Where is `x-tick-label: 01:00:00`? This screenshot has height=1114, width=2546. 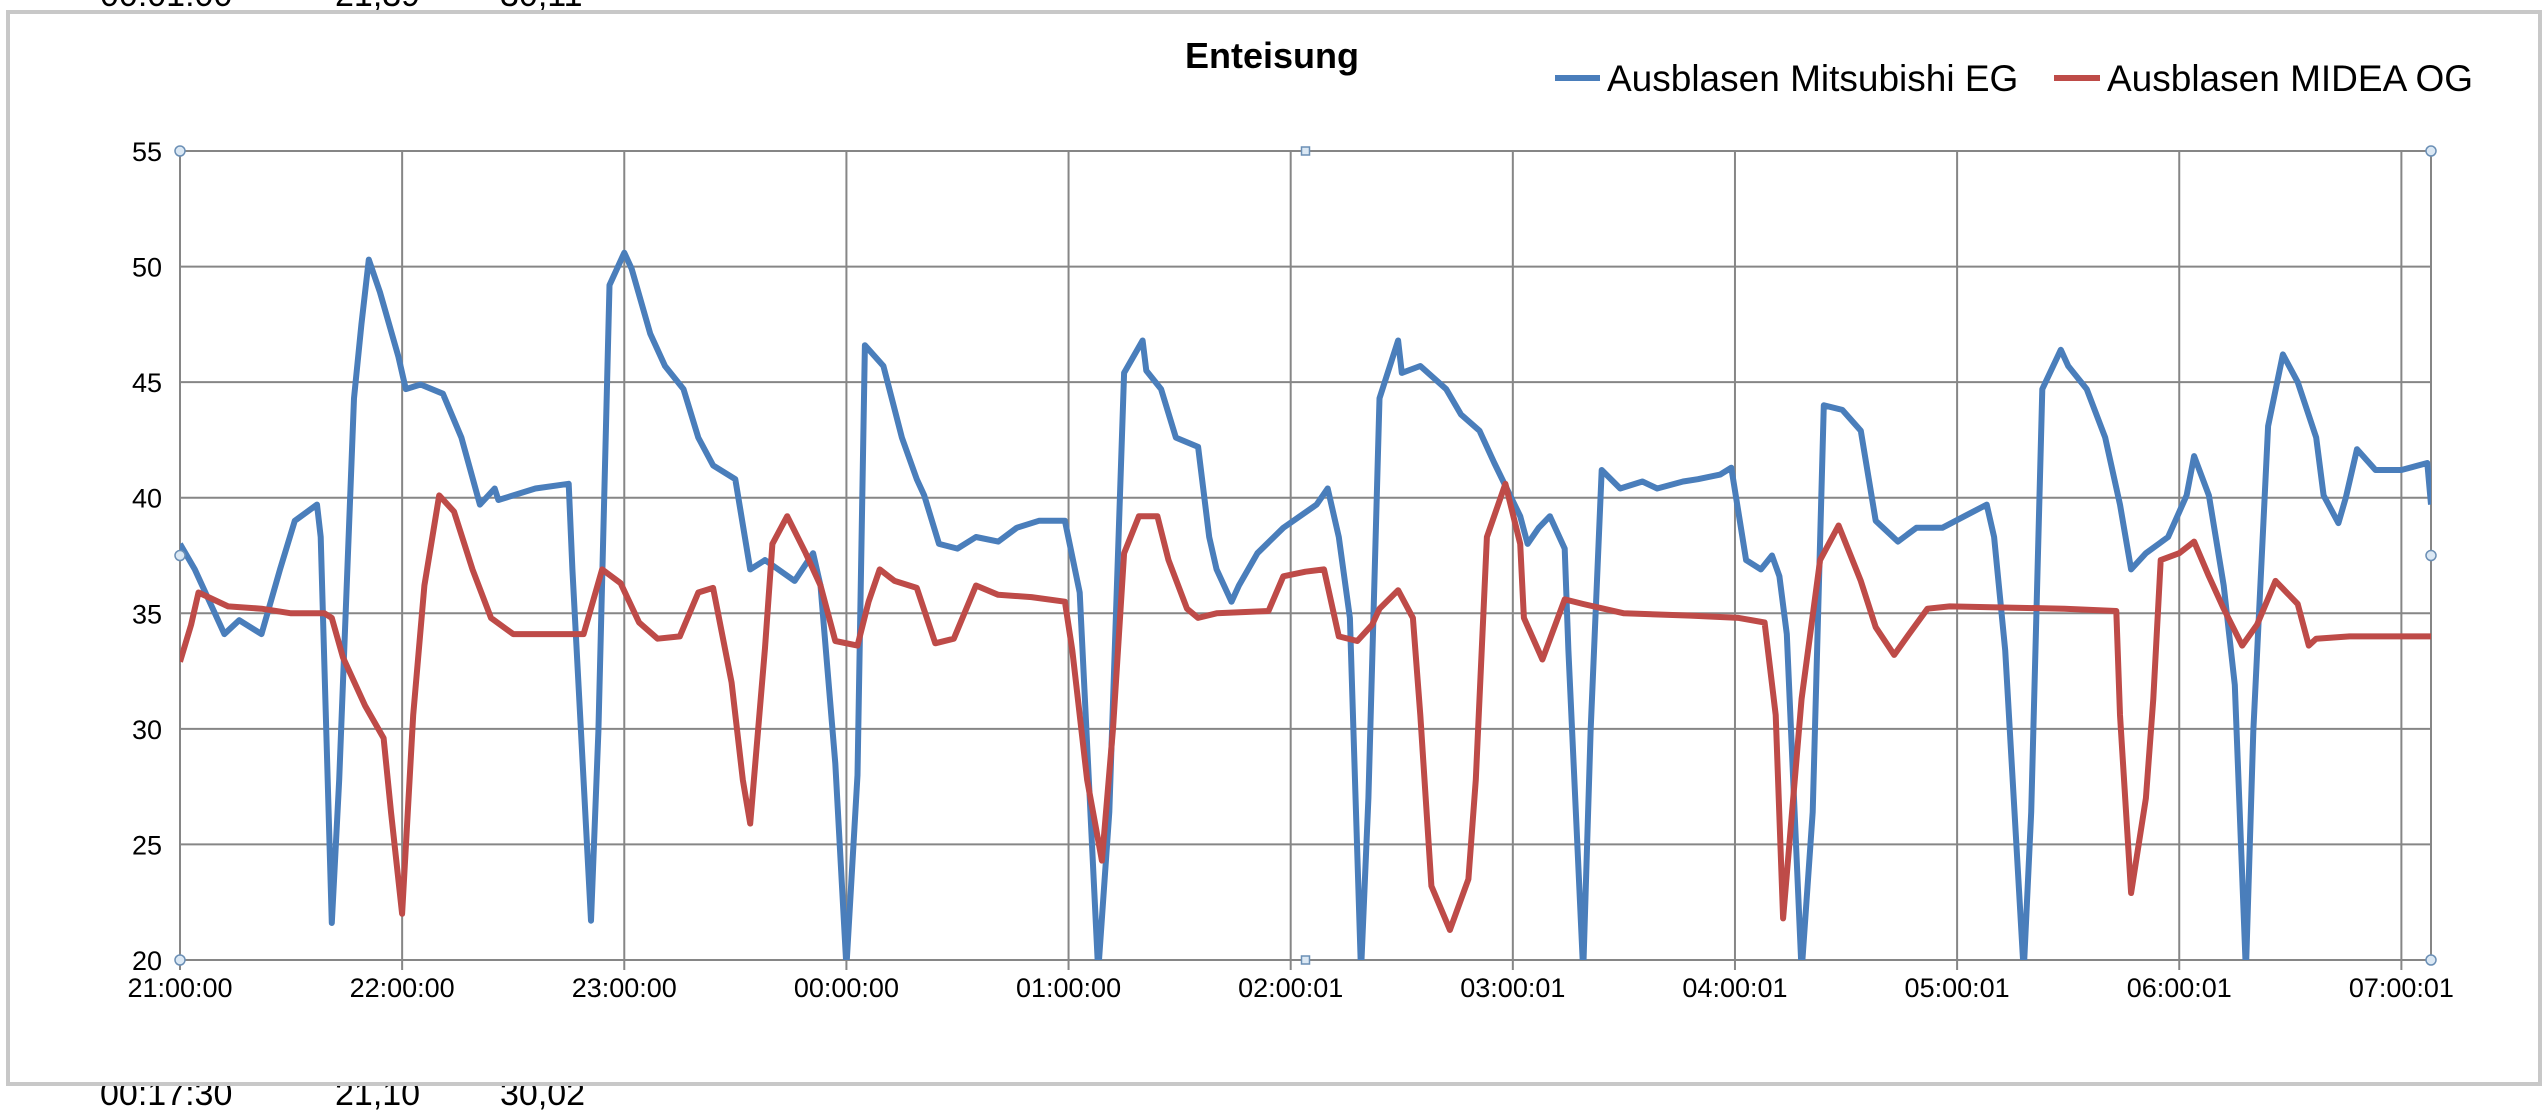 x-tick-label: 01:00:00 is located at coordinates (1068, 988).